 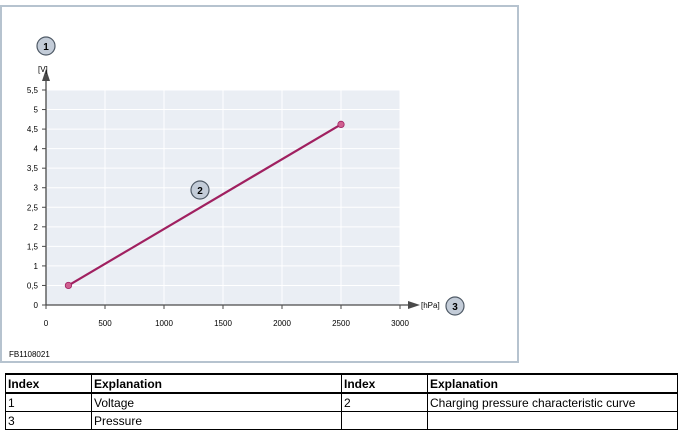 I want to click on y-index-label: 1, so click(x=46, y=47).